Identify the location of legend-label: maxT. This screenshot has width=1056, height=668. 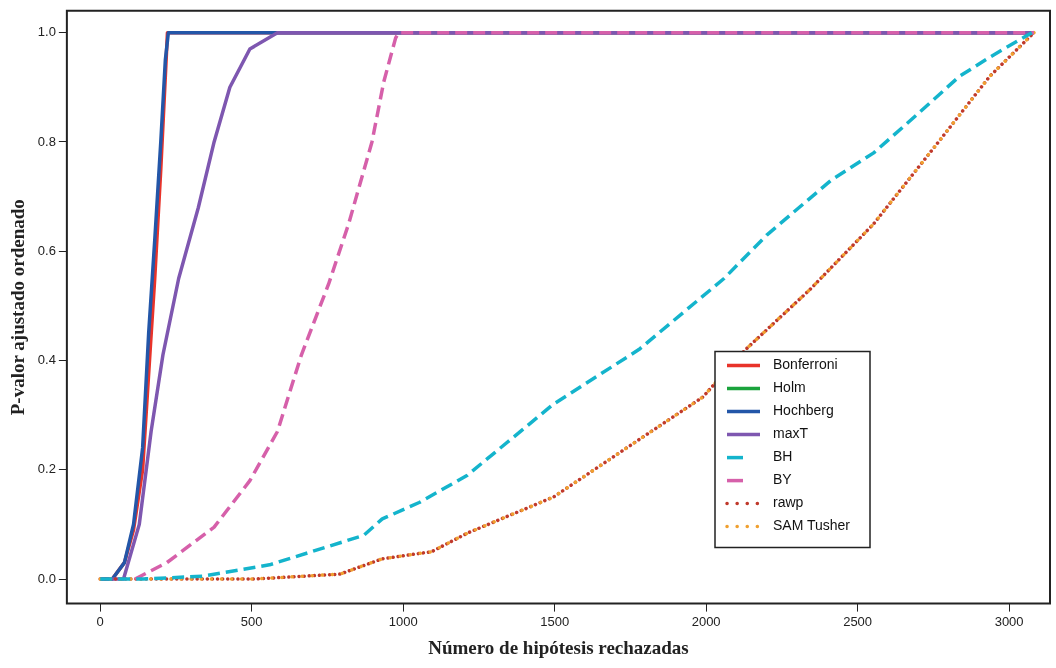
(791, 433).